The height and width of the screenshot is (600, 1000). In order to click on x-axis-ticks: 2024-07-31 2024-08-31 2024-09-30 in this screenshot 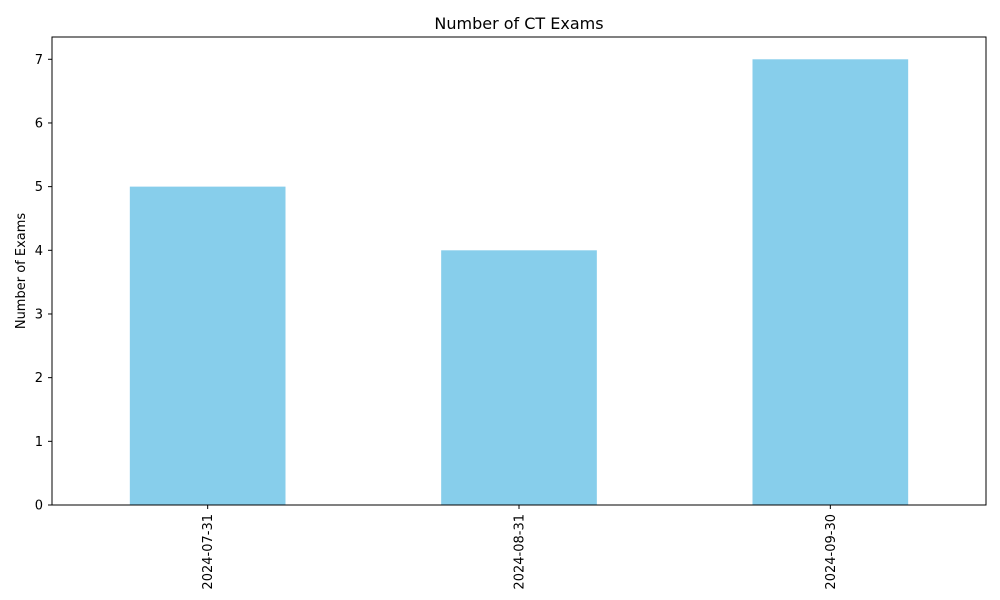, I will do `click(520, 547)`.